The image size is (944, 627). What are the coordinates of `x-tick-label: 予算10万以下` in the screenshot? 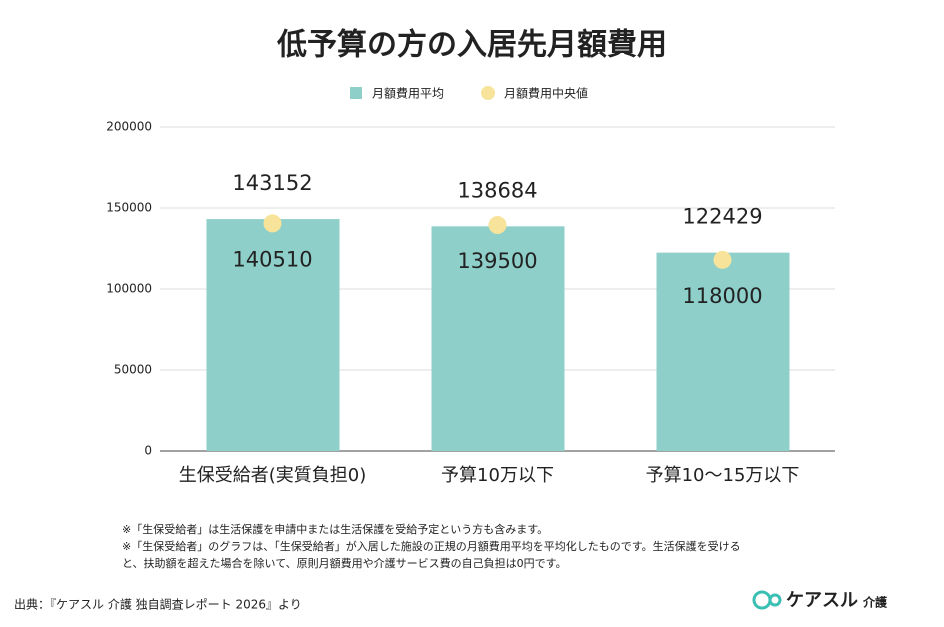 It's located at (497, 475).